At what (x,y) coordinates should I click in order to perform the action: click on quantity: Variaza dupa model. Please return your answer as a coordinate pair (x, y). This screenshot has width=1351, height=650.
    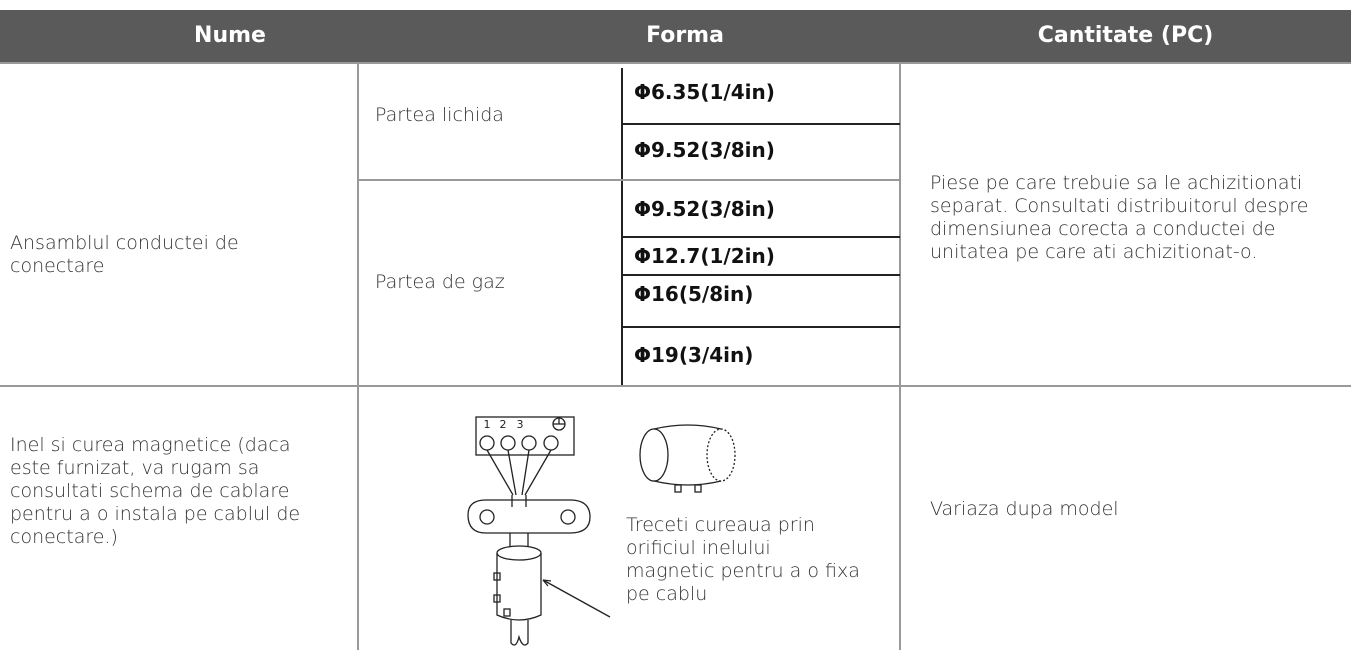
    Looking at the image, I should click on (1024, 509).